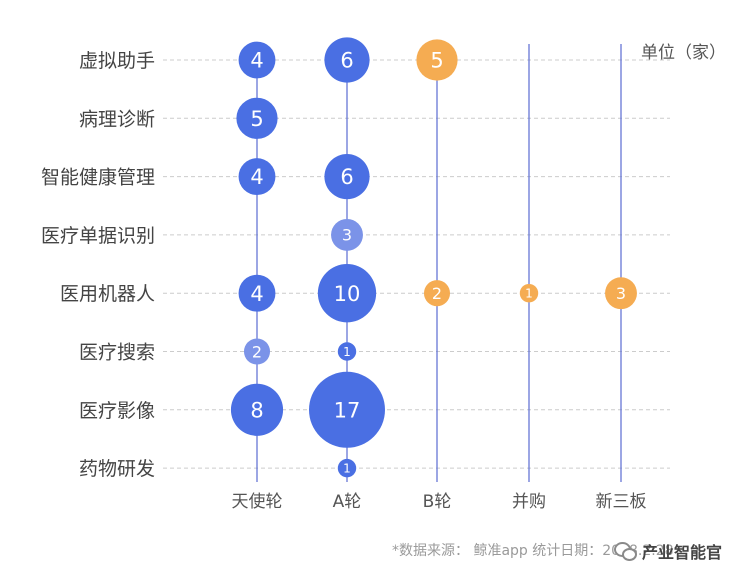 This screenshot has width=750, height=585. I want to click on column-label: A轮, so click(347, 502).